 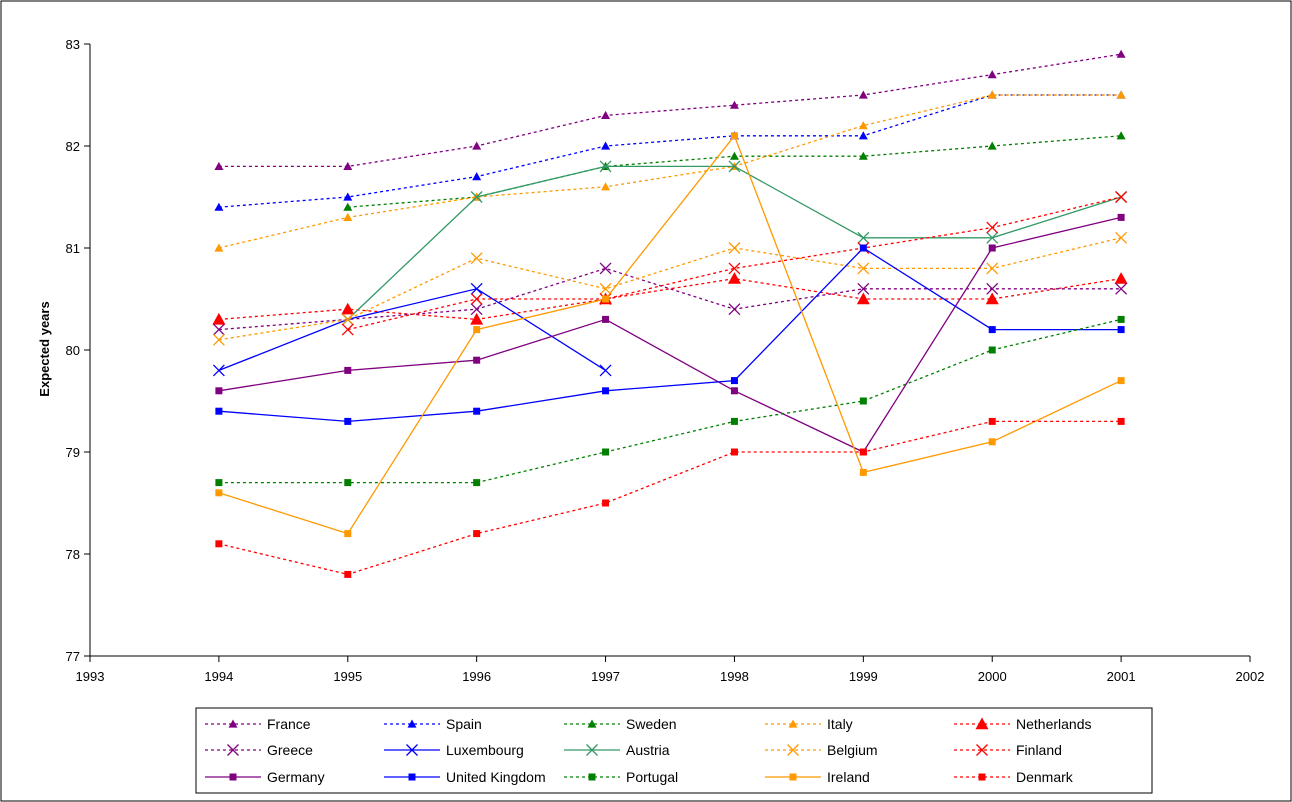 I want to click on legend-item: Germany, so click(x=265, y=777).